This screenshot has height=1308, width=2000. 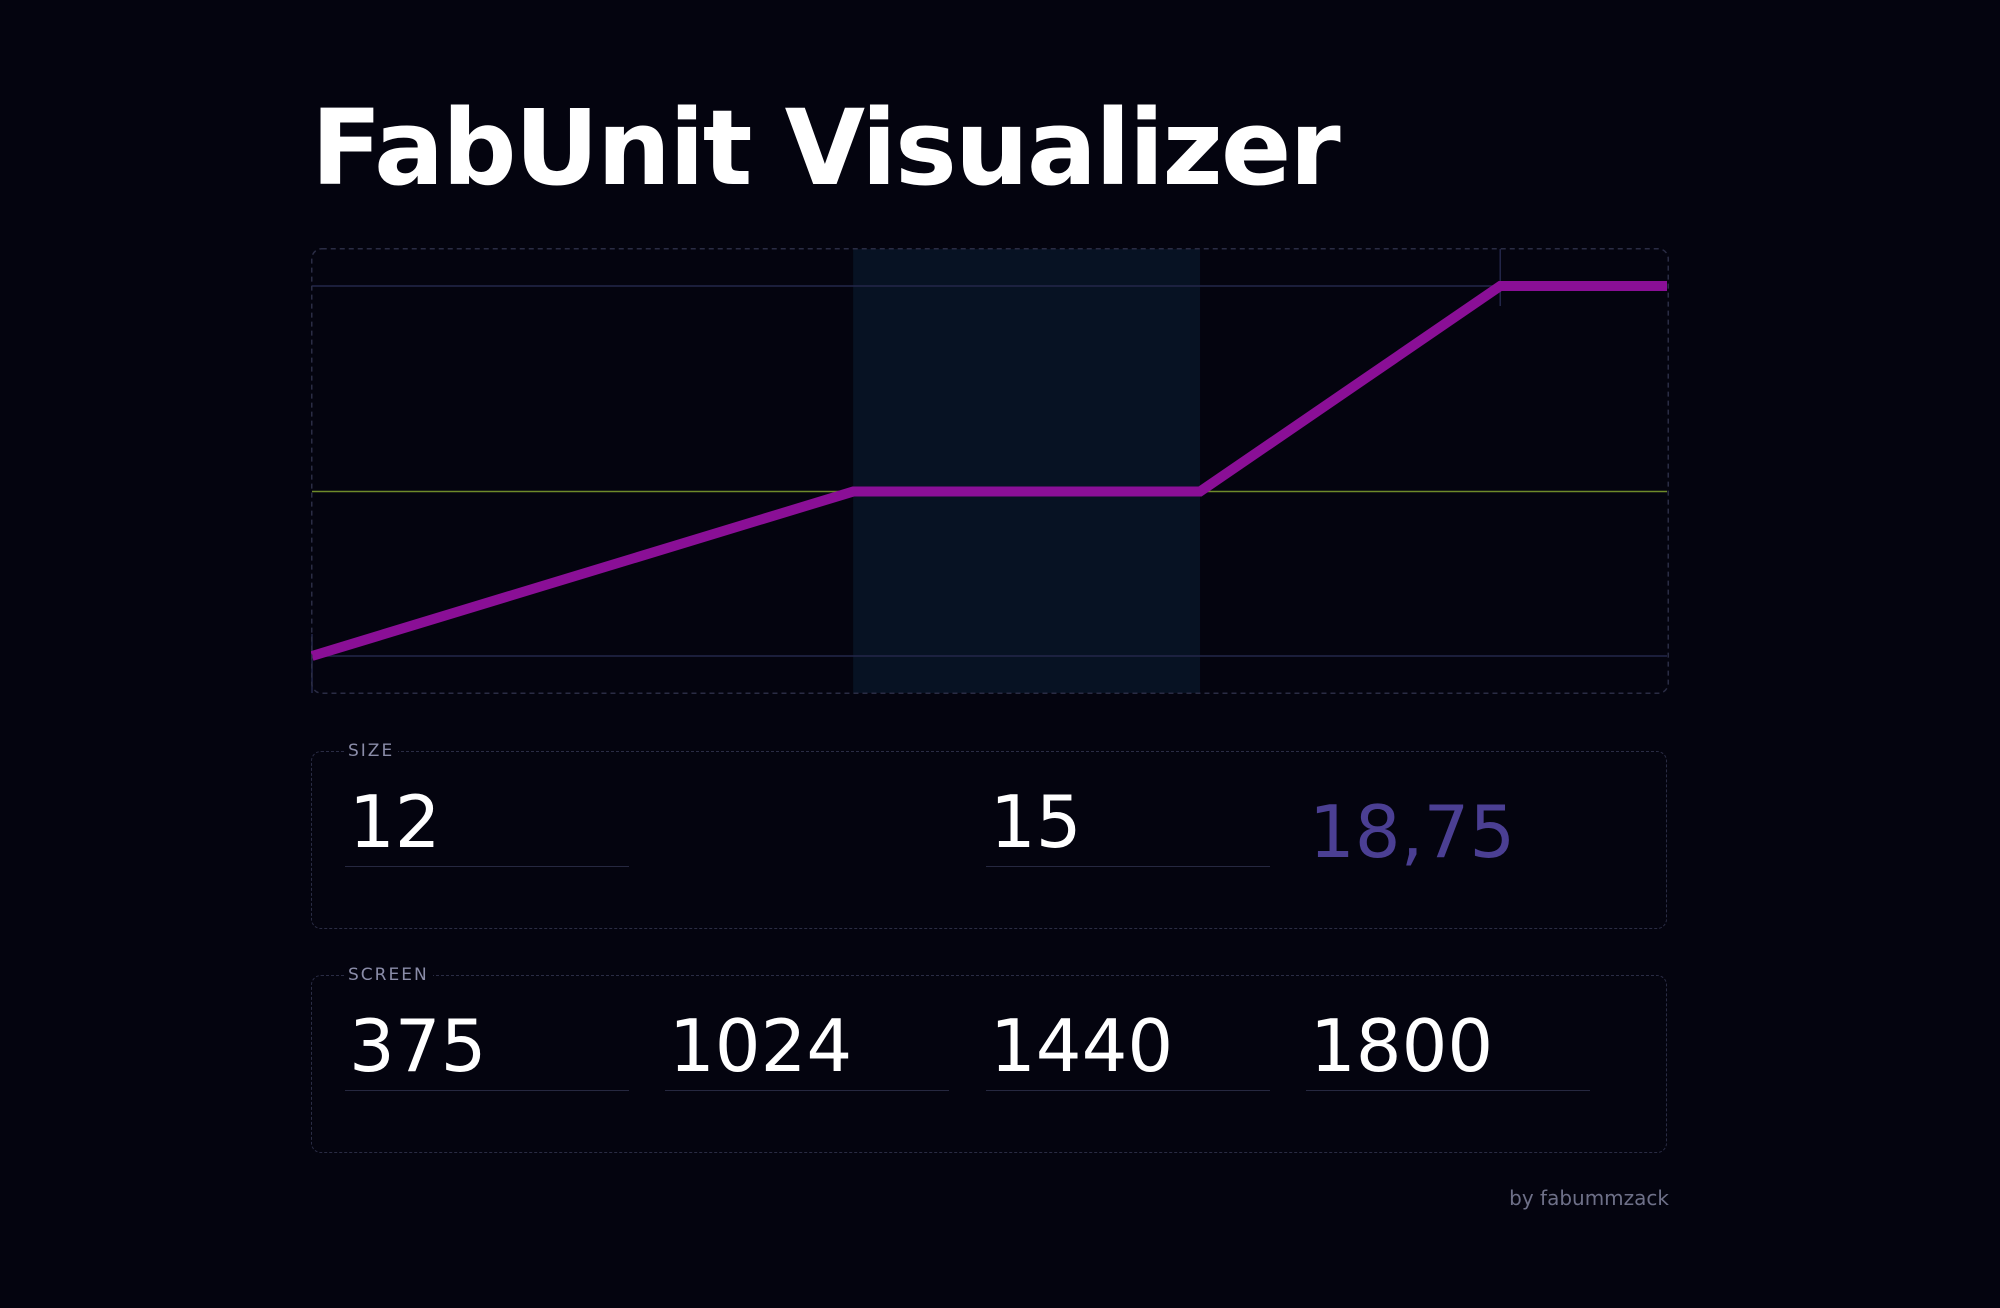 What do you see at coordinates (388, 975) in the screenshot?
I see `screen-legend: SCREEN` at bounding box center [388, 975].